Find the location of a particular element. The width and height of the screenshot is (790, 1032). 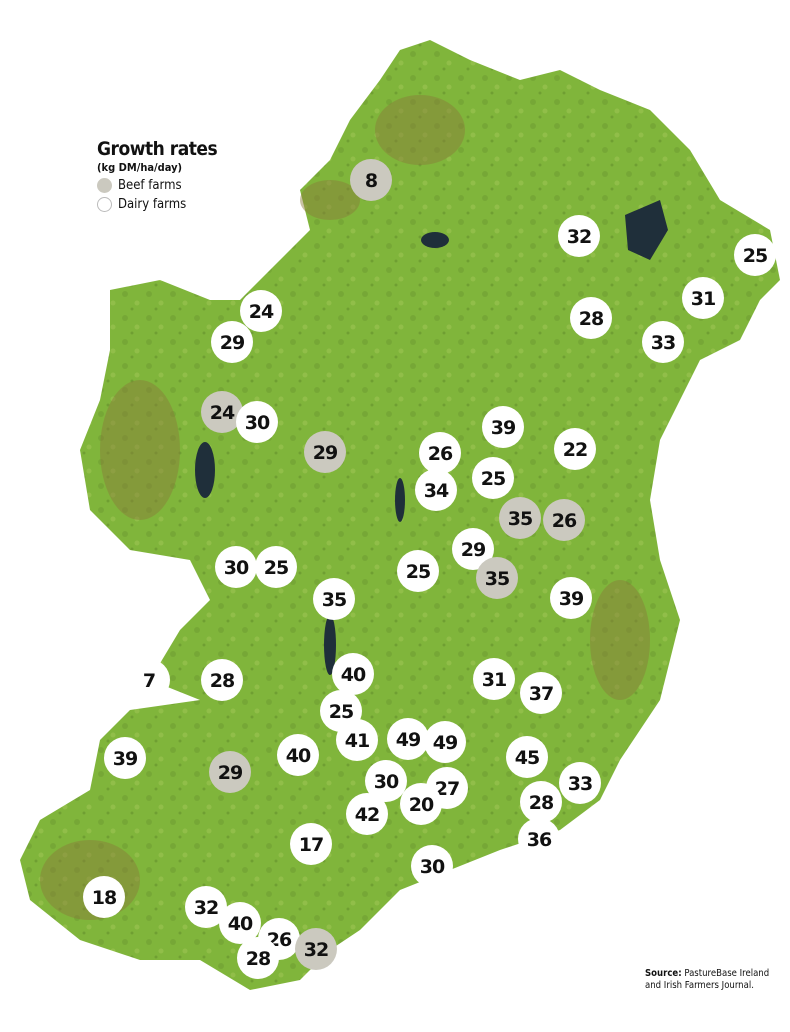

dairy-farm-marker: 20 is located at coordinates (421, 804).